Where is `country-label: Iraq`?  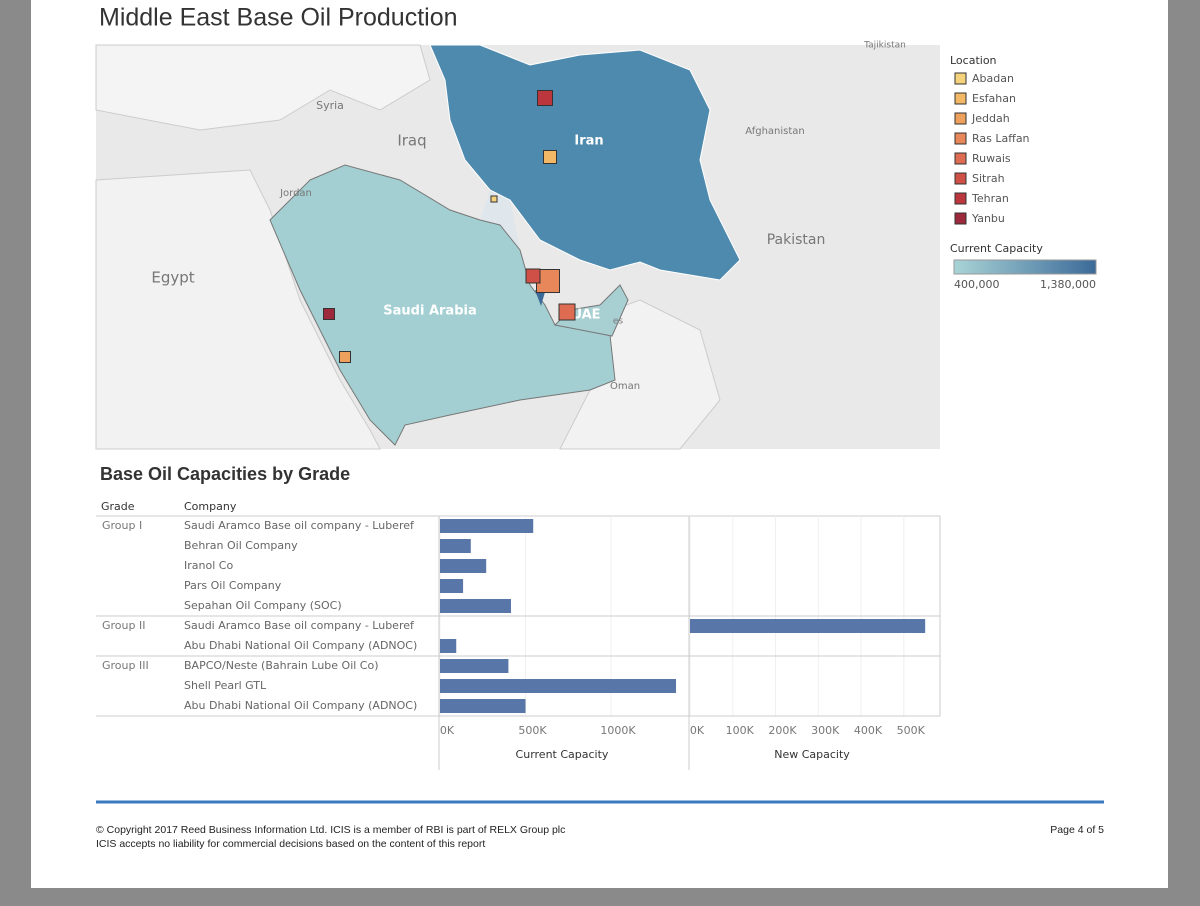 country-label: Iraq is located at coordinates (411, 141).